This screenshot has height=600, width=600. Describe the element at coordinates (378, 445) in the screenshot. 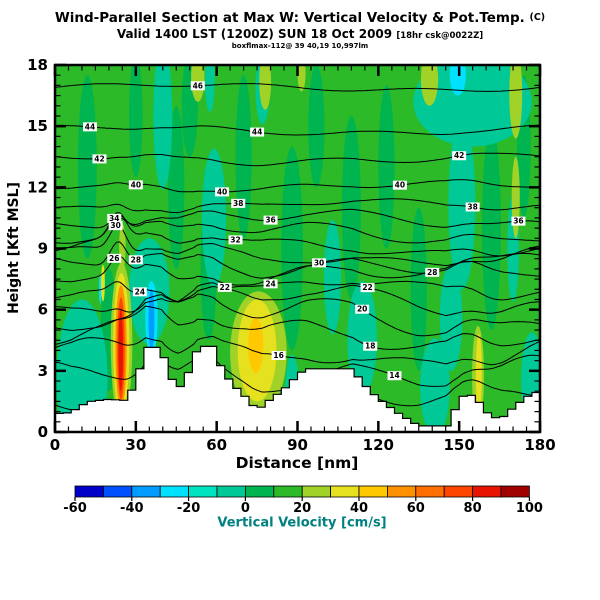

I see `x-tick-label: 120` at that location.